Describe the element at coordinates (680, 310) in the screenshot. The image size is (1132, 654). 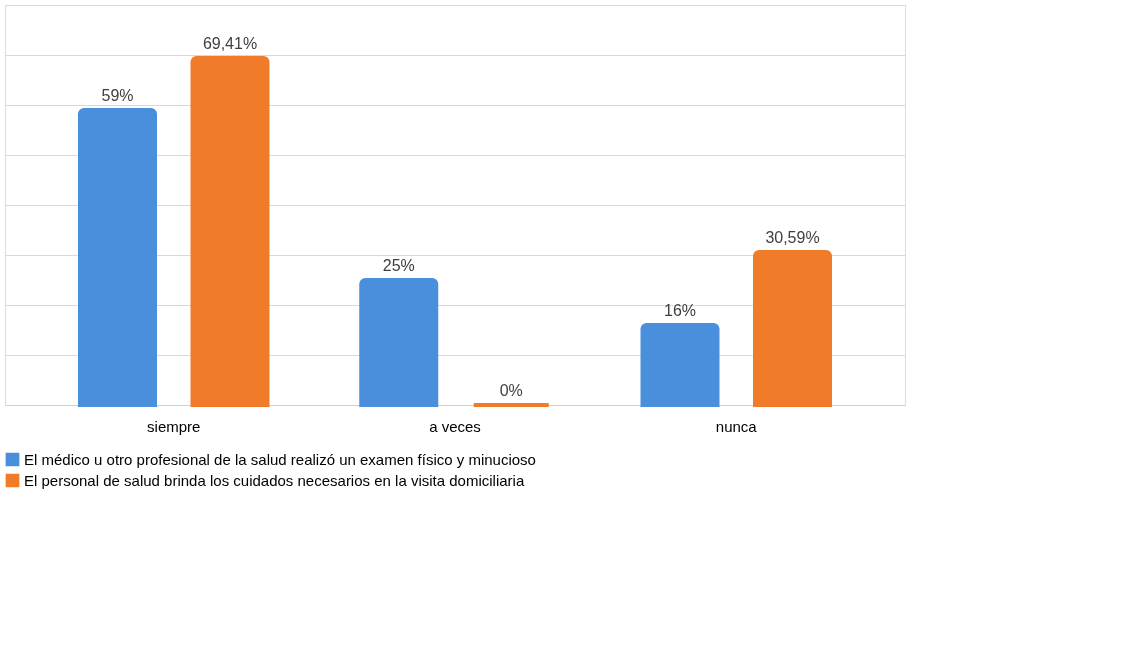
I see `data-label: 16%` at that location.